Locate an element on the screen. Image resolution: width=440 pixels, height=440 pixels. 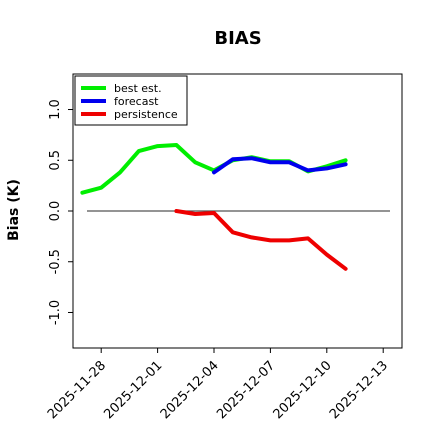
x-tick-label: 2025-12-04 is located at coordinates (190, 390).